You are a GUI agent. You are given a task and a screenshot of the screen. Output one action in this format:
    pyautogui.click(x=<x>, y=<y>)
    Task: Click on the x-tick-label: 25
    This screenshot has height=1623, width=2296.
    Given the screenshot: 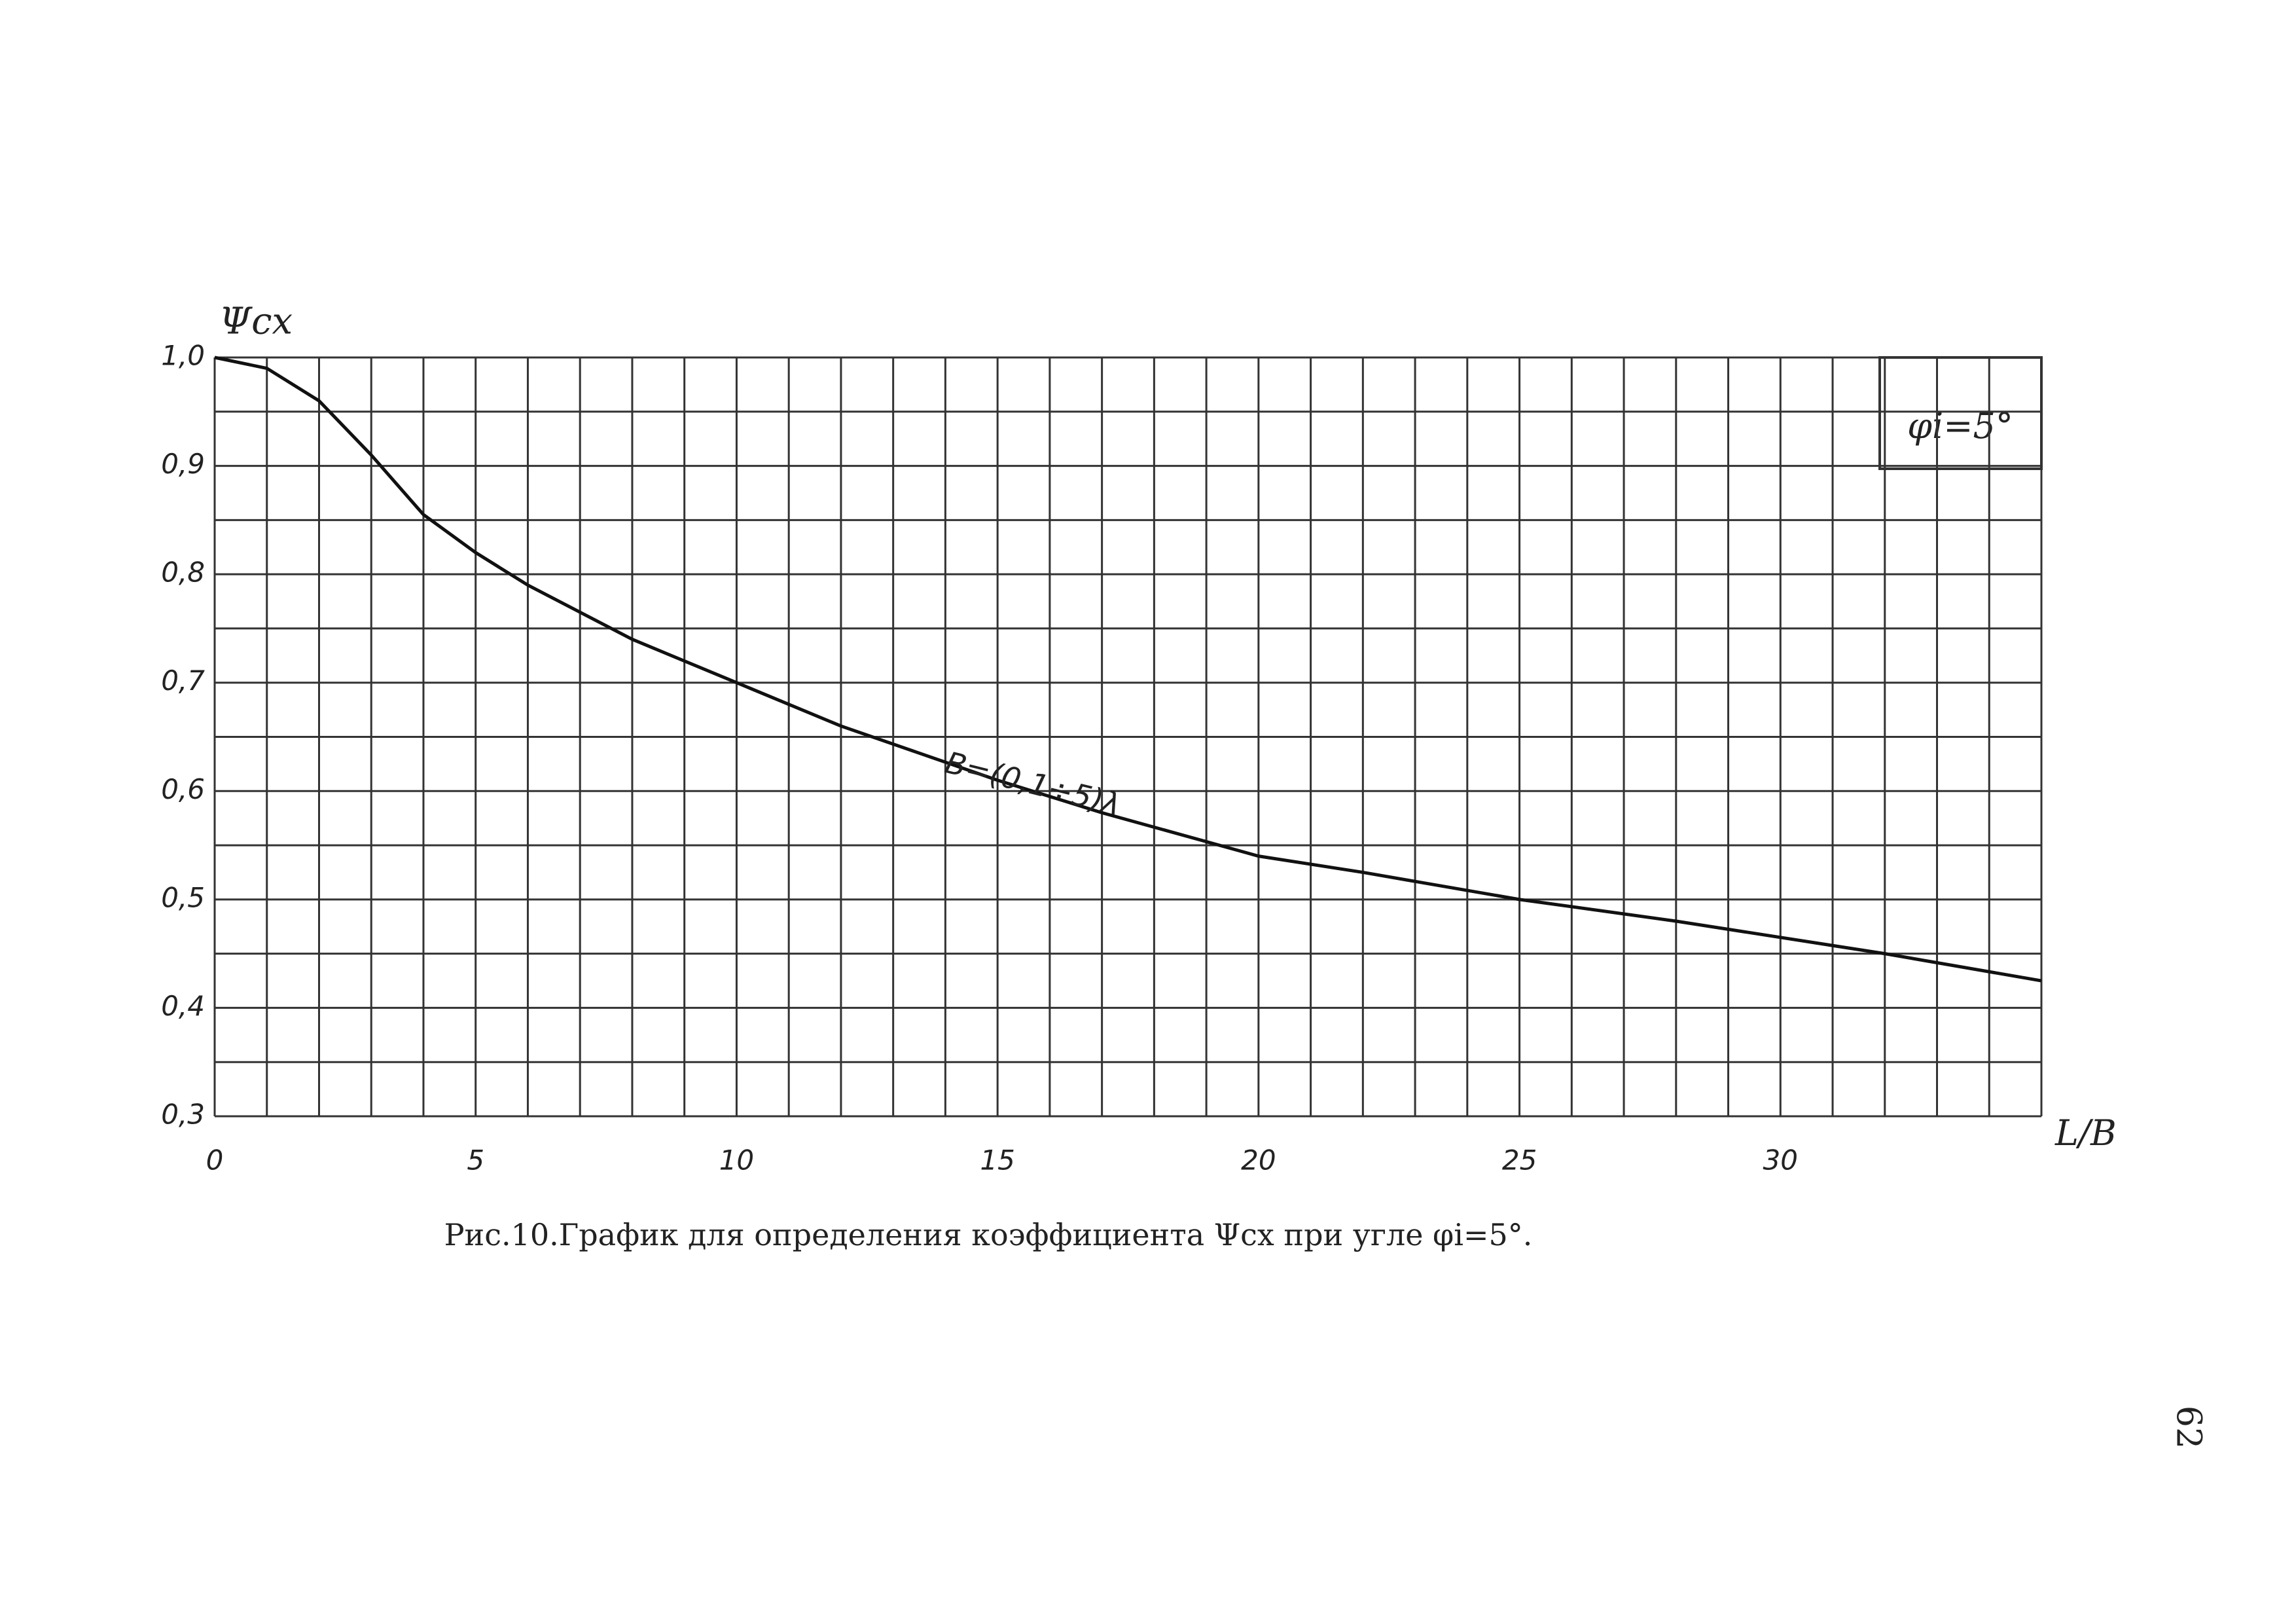 What is the action you would take?
    pyautogui.click(x=1520, y=1160)
    